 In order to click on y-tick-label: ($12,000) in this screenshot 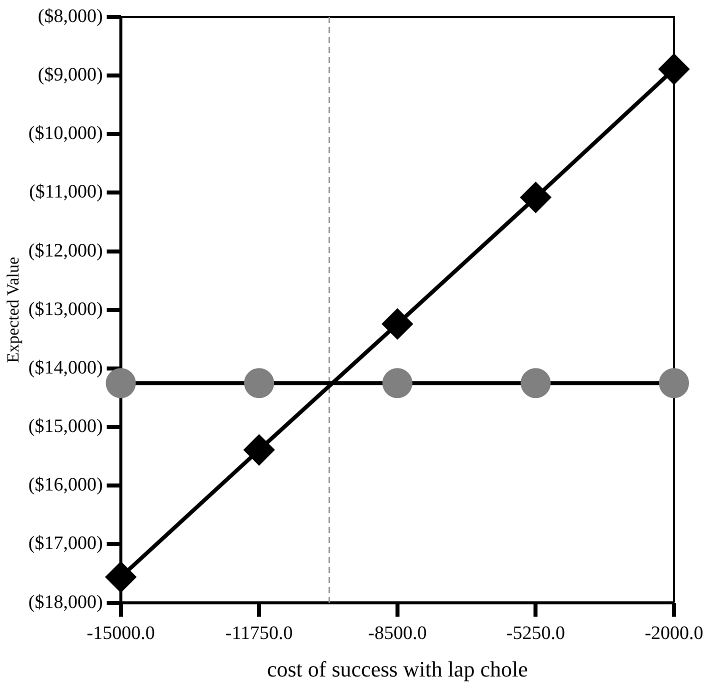, I will do `click(65, 251)`.